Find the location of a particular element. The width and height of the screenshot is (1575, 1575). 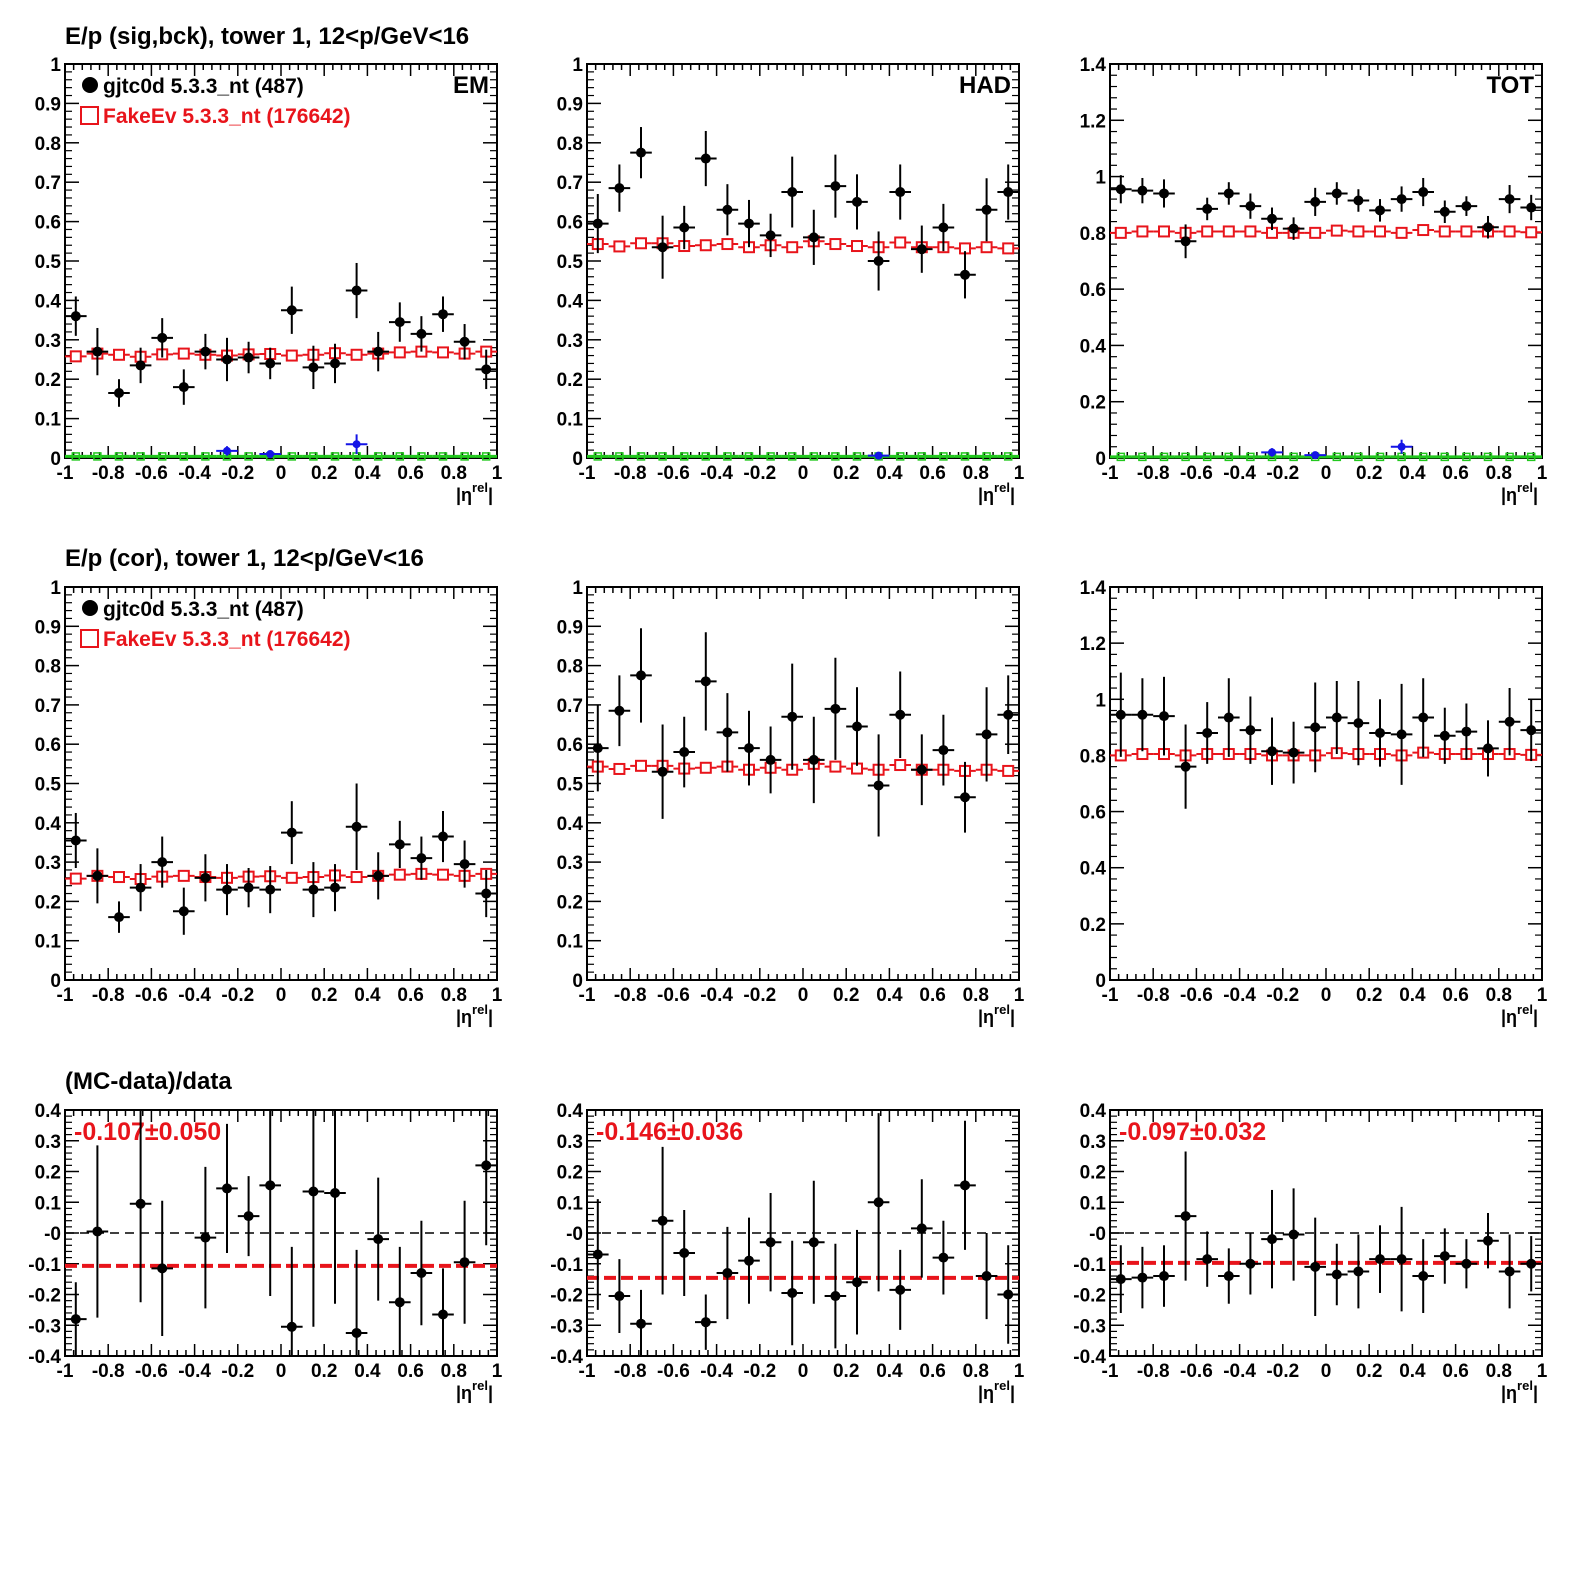

y-tick-label: 0.1 is located at coordinates (570, 420).